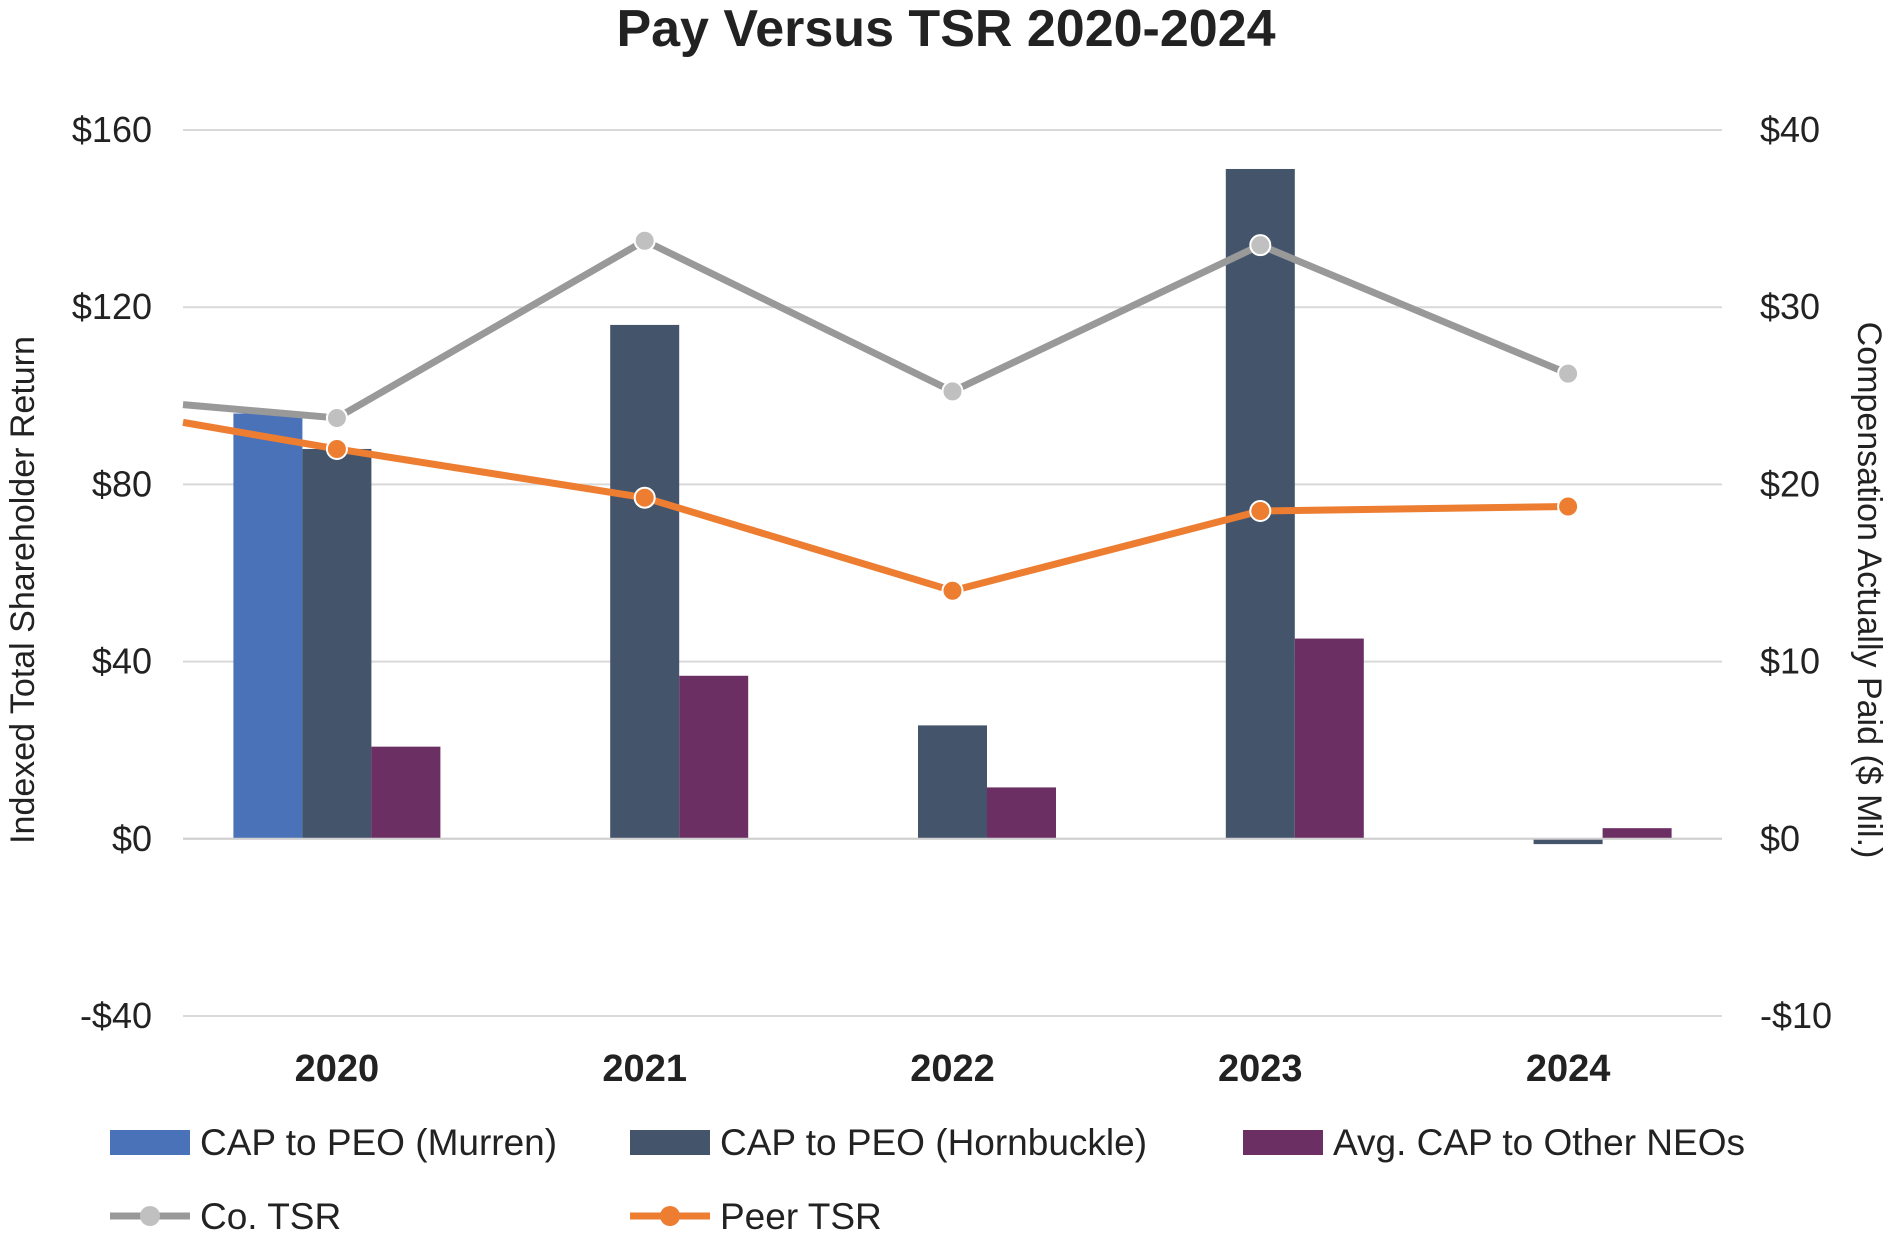 Image resolution: width=1892 pixels, height=1243 pixels. Describe the element at coordinates (1260, 510) in the screenshot. I see `point-peer-tsr-2023` at that location.